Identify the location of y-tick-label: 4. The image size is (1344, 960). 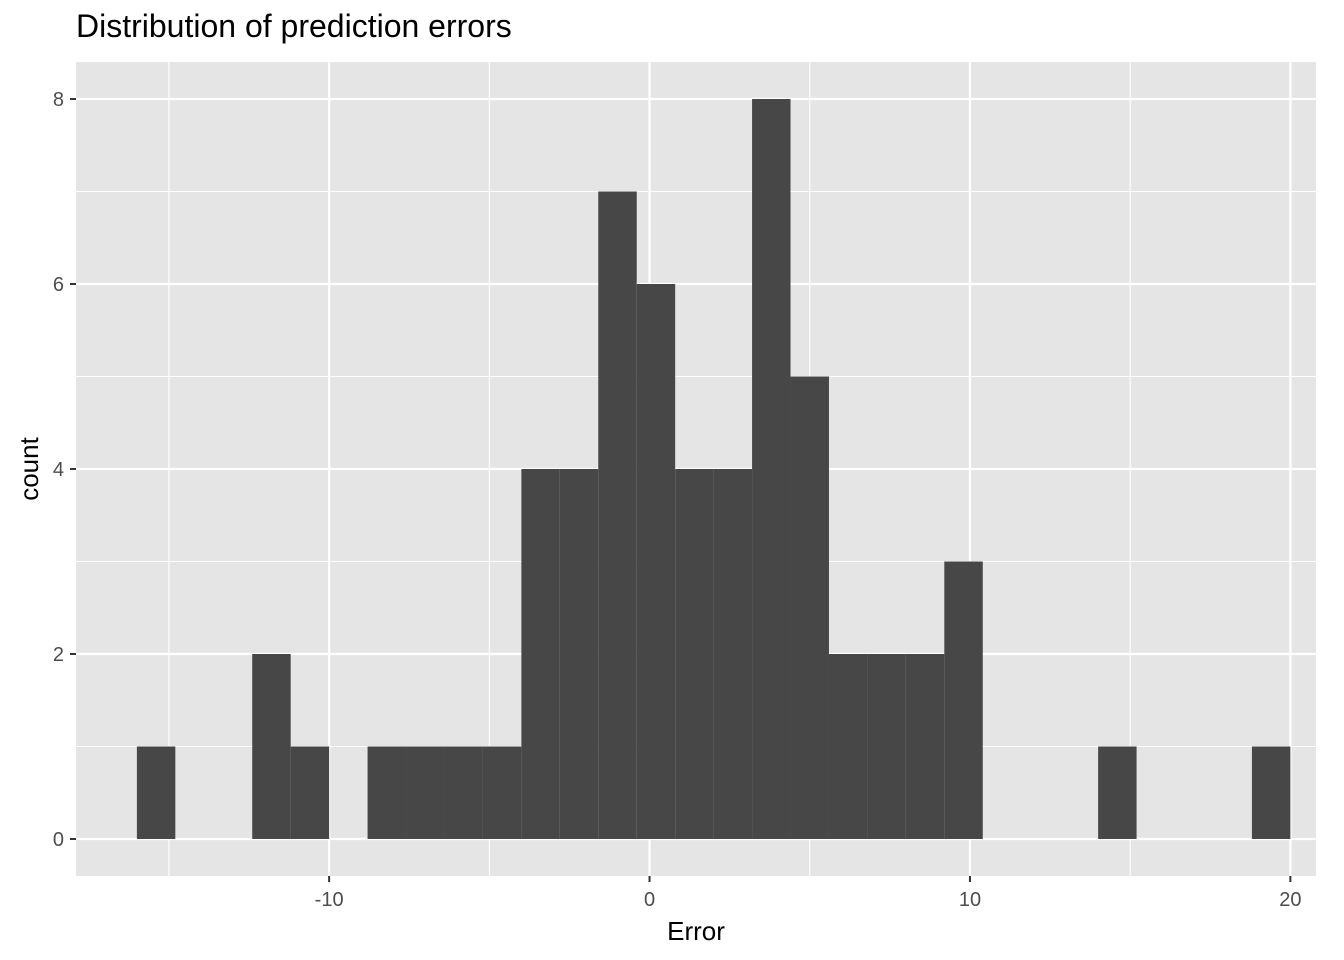
(58, 470).